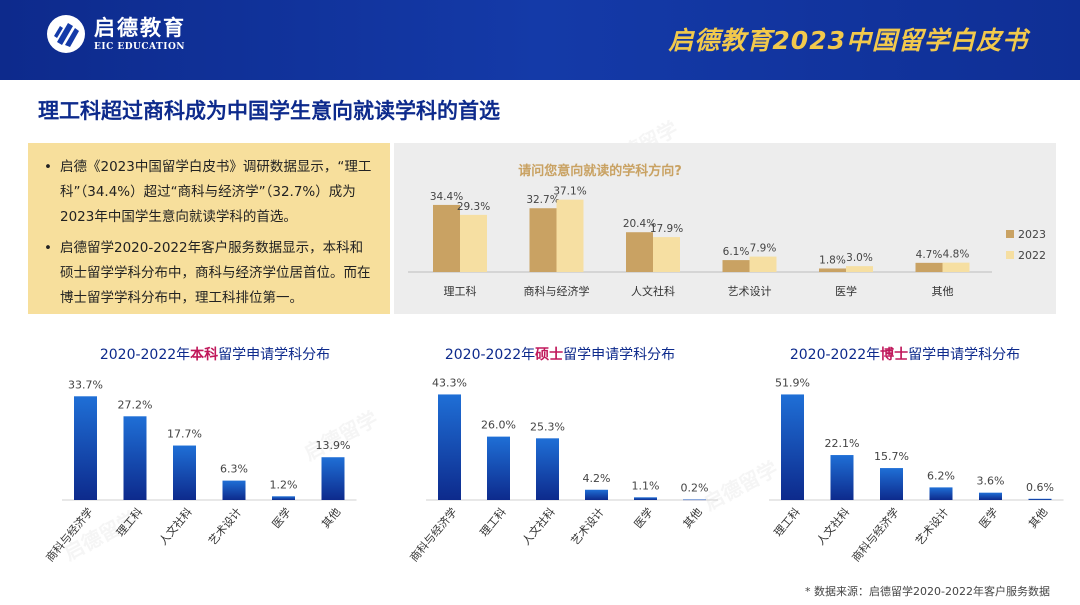 The height and width of the screenshot is (605, 1080). I want to click on phd-category-label: 艺术设计, so click(932, 527).